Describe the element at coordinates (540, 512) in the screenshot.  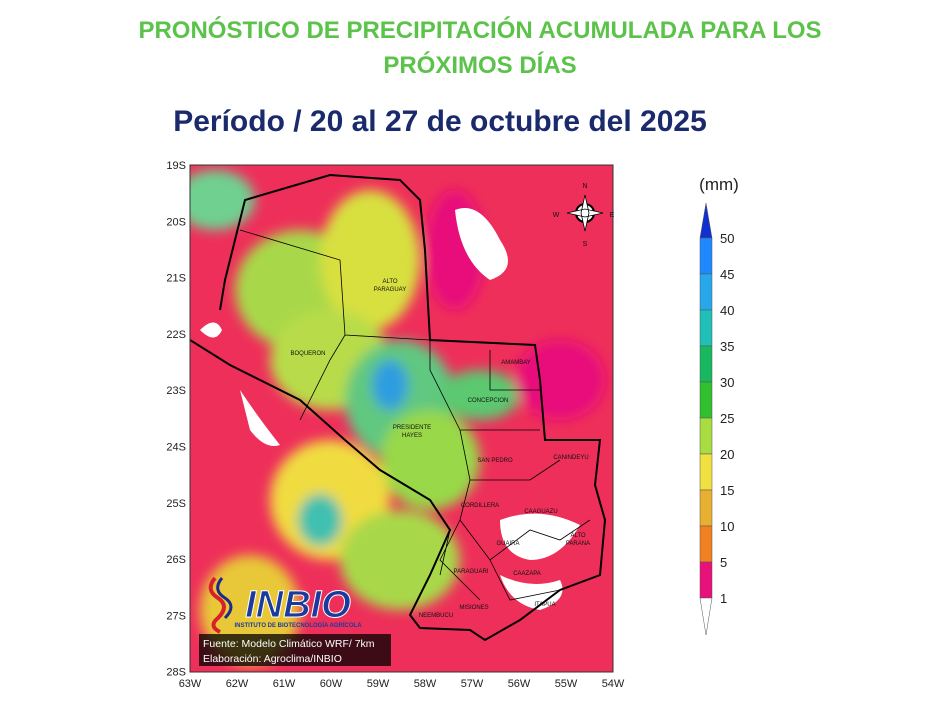
I see `region-label: CAAGUAZU` at that location.